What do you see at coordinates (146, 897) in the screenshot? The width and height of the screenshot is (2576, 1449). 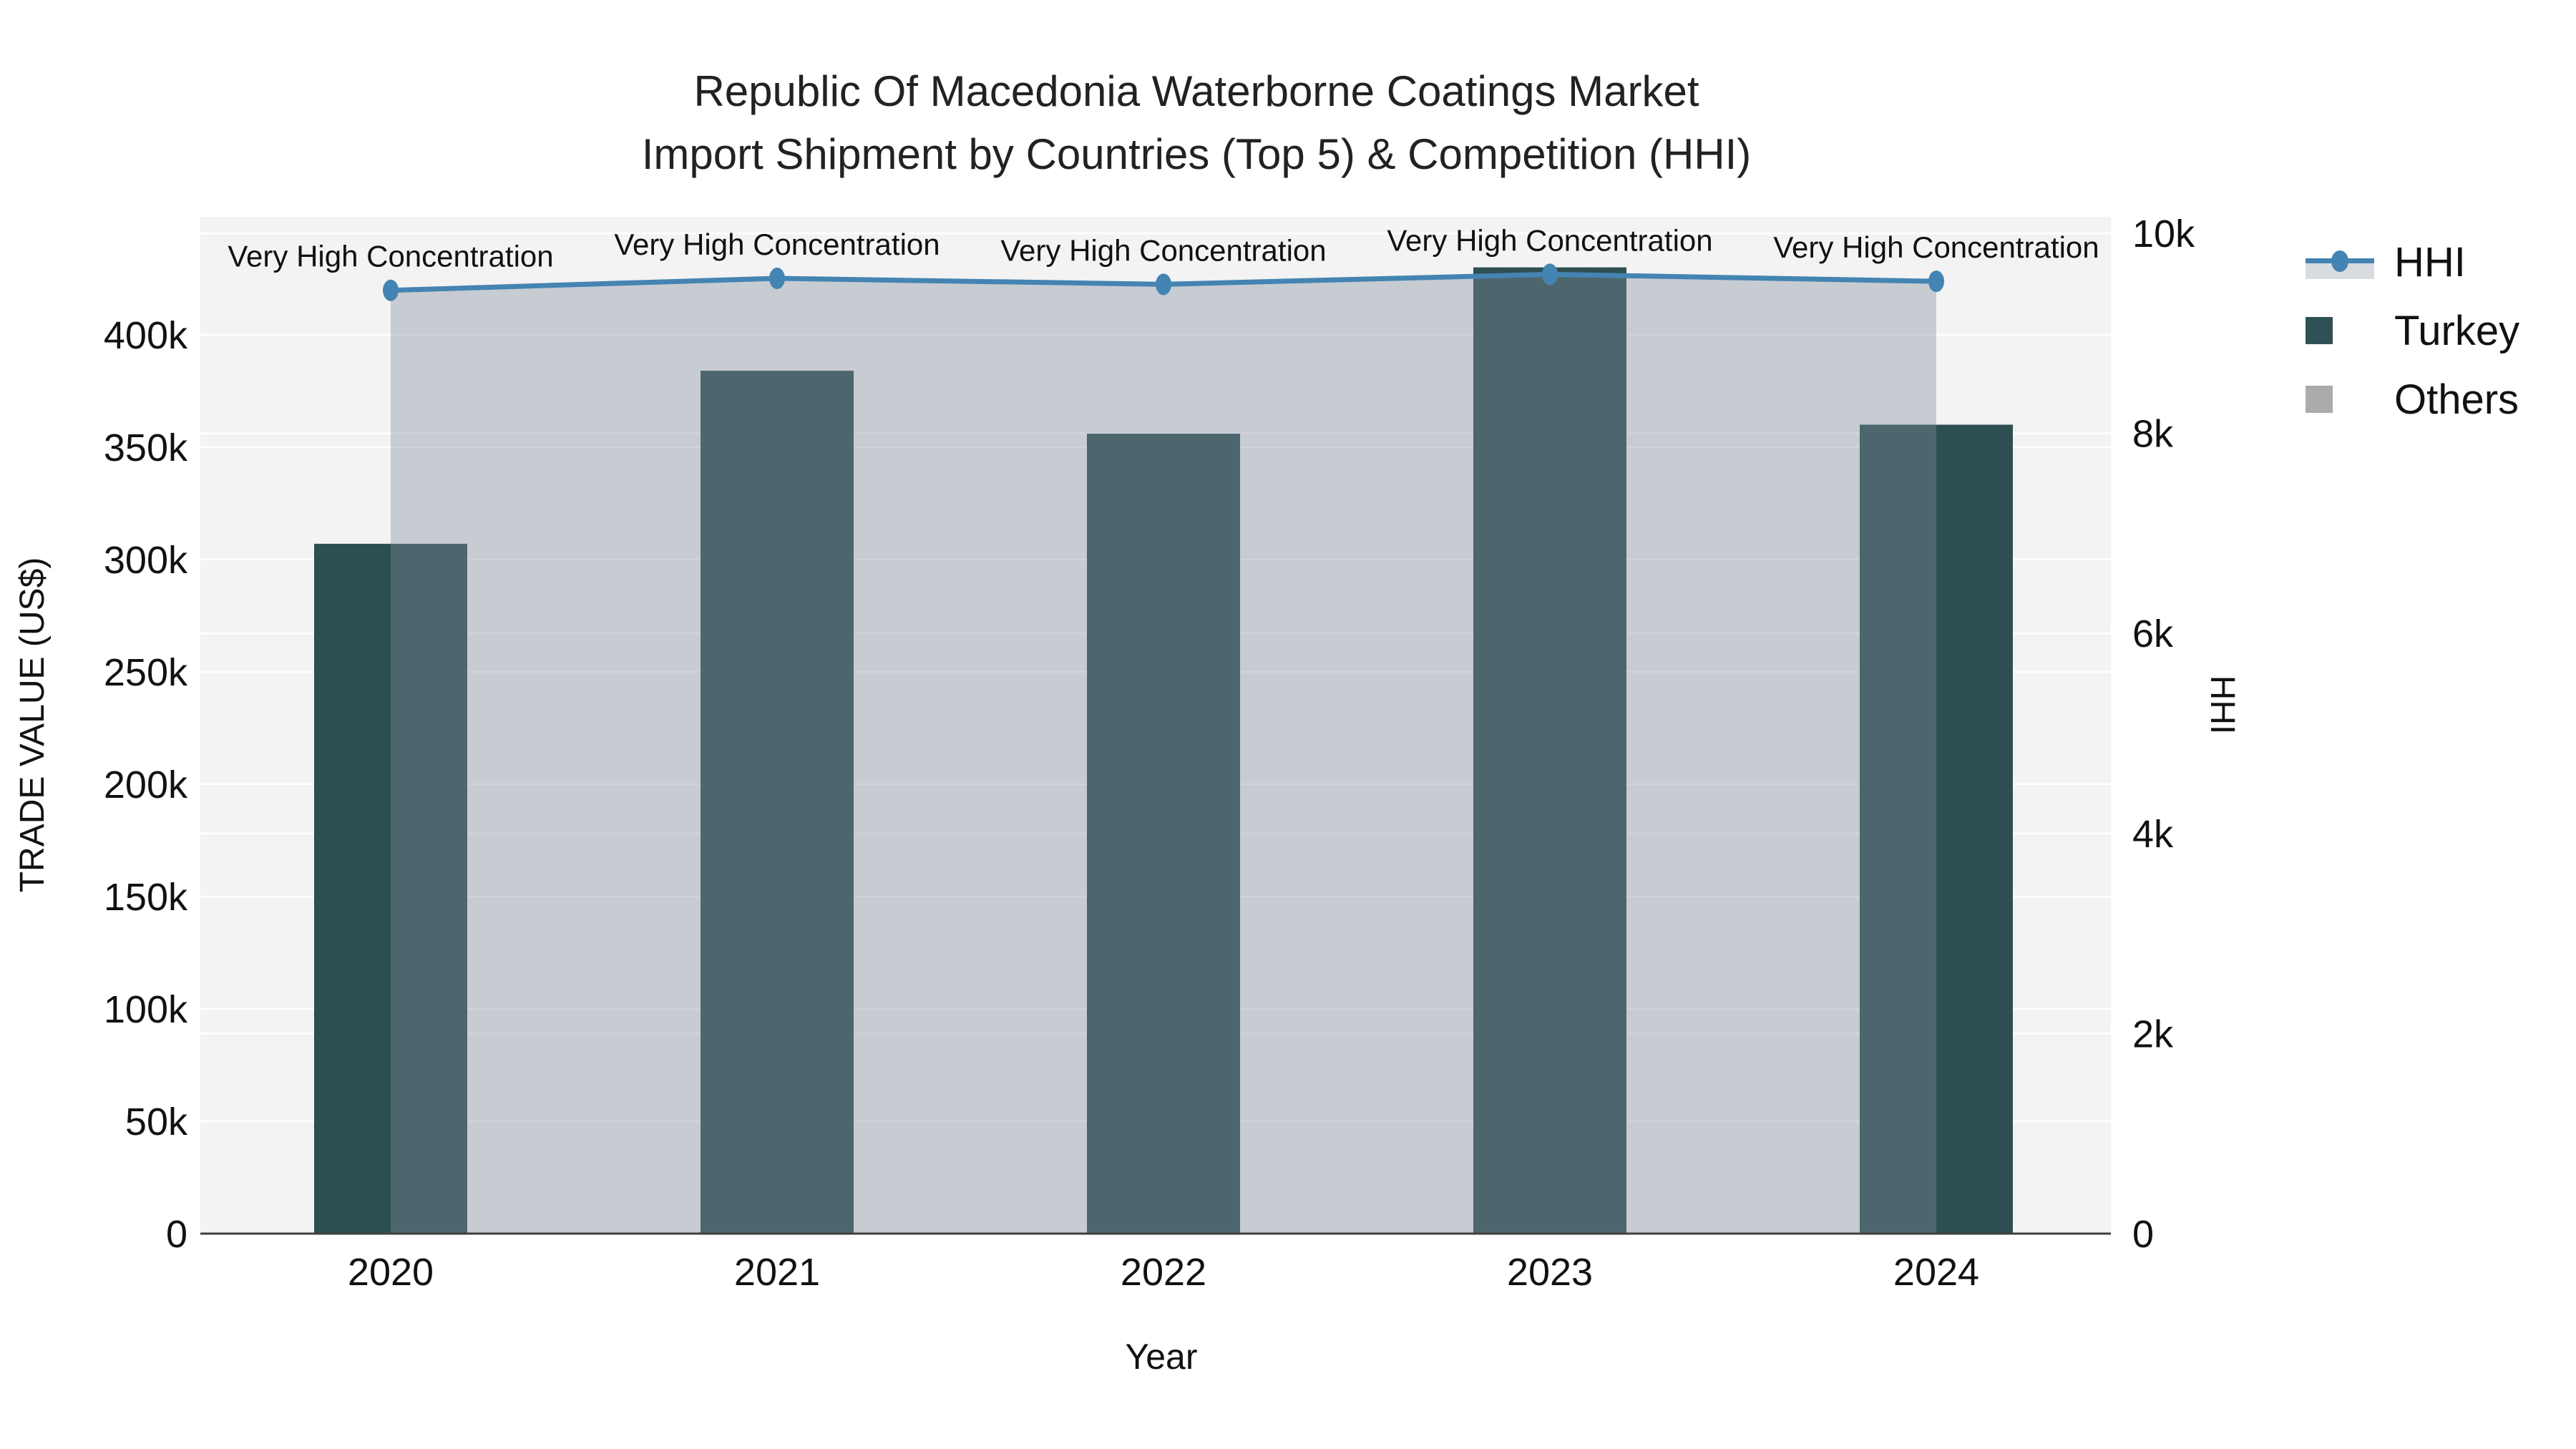 I see `y-left-tick-label-150k: 150k` at bounding box center [146, 897].